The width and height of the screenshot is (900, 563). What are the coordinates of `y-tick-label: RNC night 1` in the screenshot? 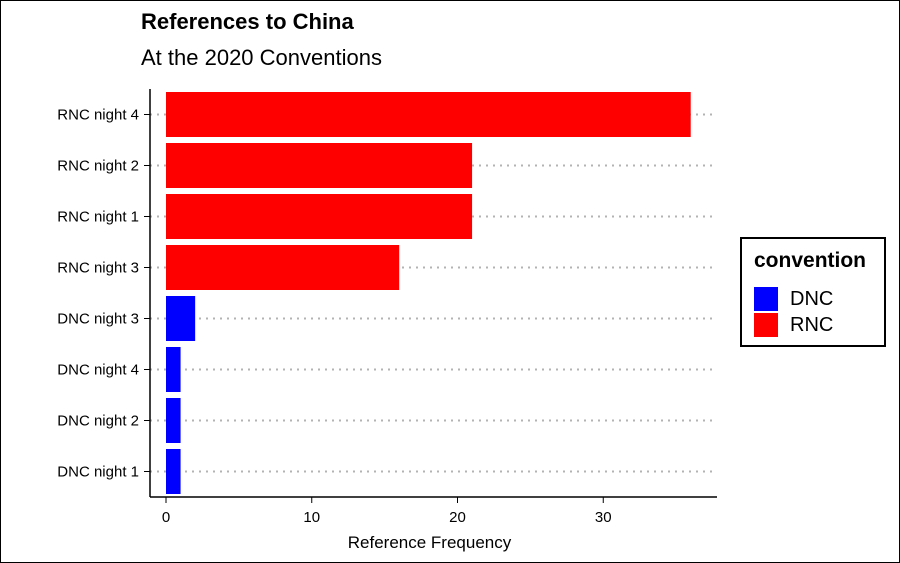 It's located at (98, 217).